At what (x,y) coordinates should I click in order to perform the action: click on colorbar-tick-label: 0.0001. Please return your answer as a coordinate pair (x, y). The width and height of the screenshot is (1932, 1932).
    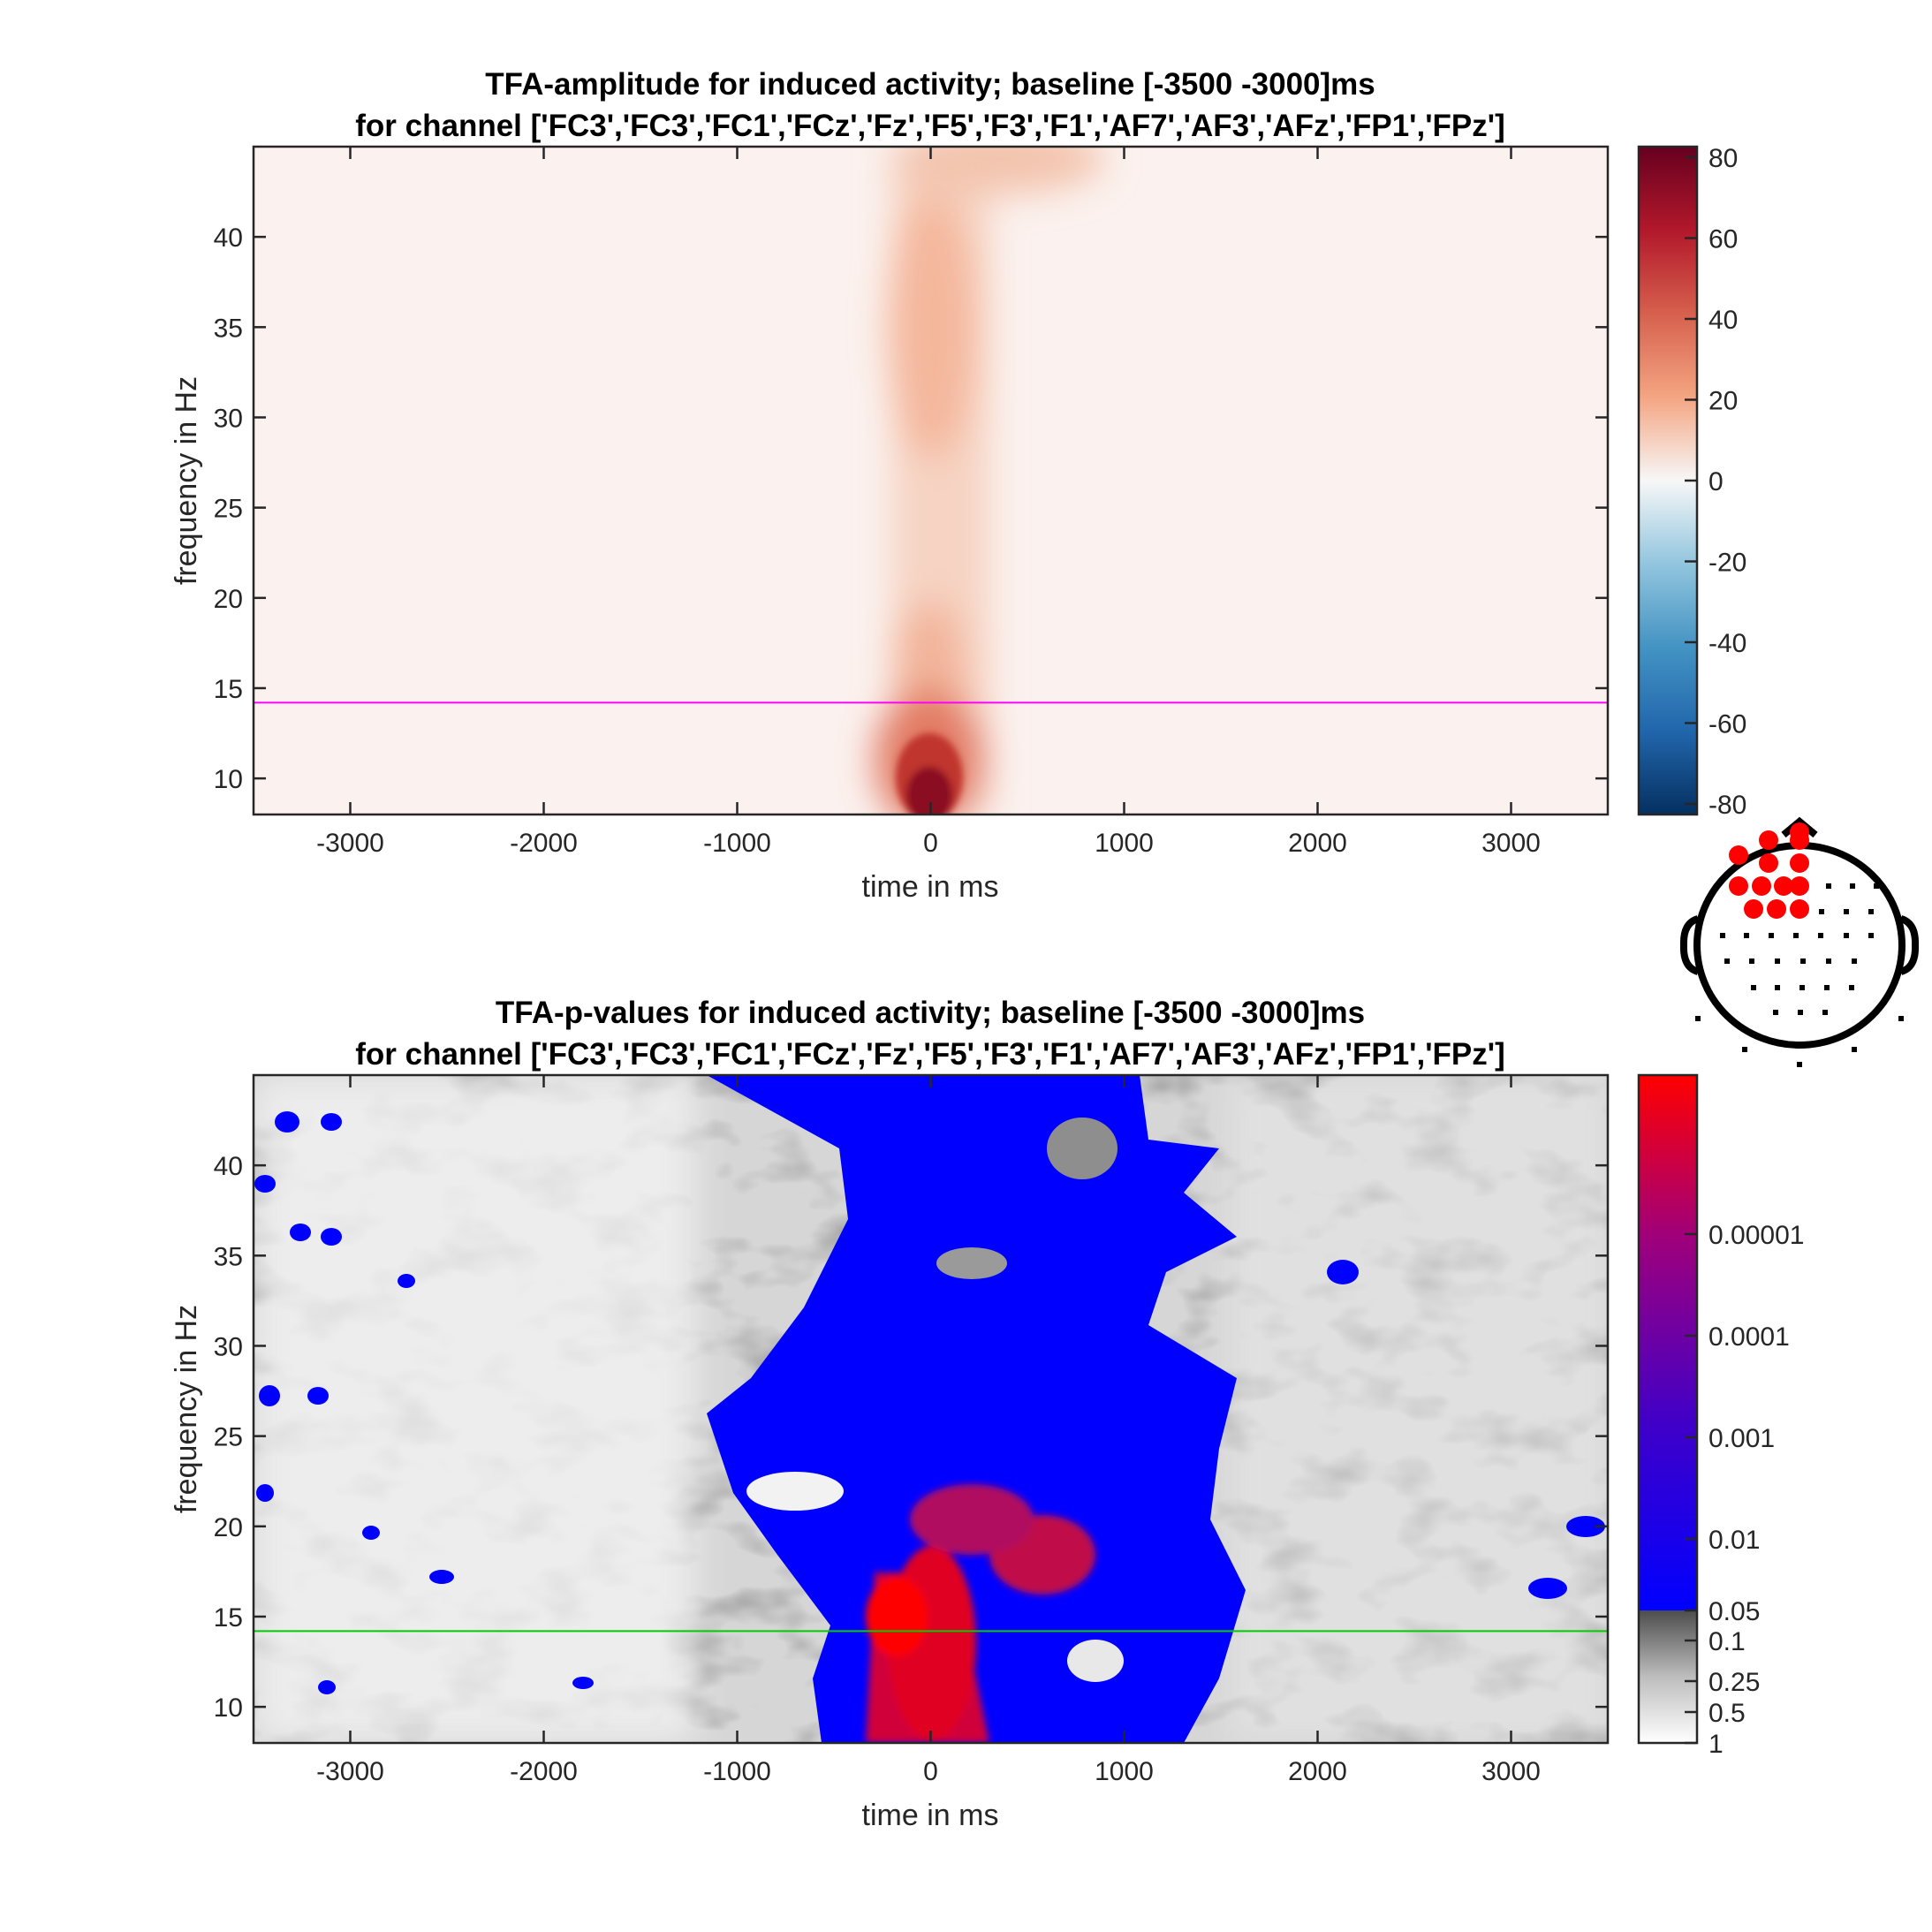
    Looking at the image, I should click on (1749, 1337).